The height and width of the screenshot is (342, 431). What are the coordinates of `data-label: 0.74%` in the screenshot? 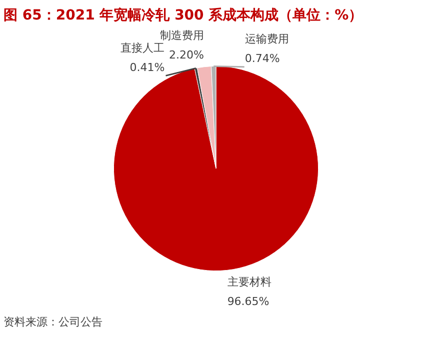 It's located at (262, 58).